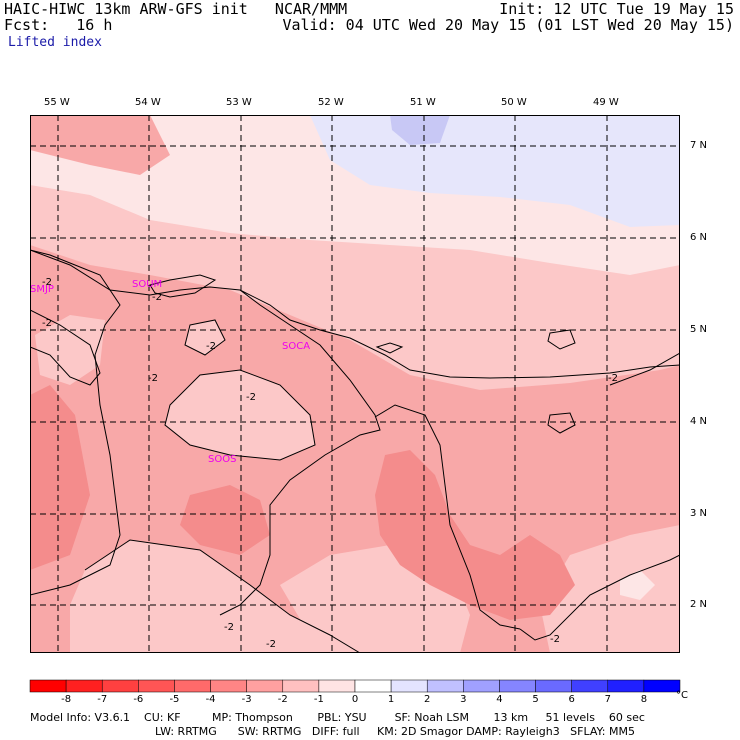 The image size is (740, 740). What do you see at coordinates (183, 286) in the screenshot?
I see `contour-river-north` at bounding box center [183, 286].